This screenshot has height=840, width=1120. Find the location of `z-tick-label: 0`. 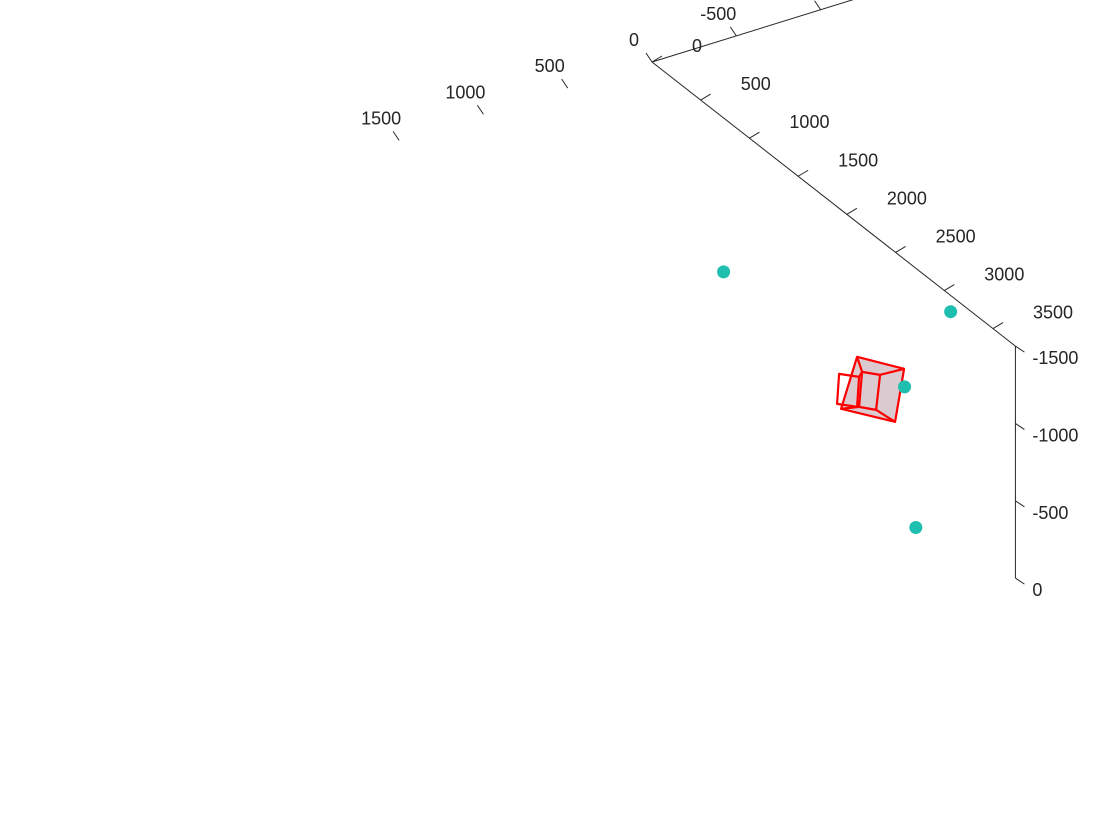

z-tick-label: 0 is located at coordinates (1037, 590).